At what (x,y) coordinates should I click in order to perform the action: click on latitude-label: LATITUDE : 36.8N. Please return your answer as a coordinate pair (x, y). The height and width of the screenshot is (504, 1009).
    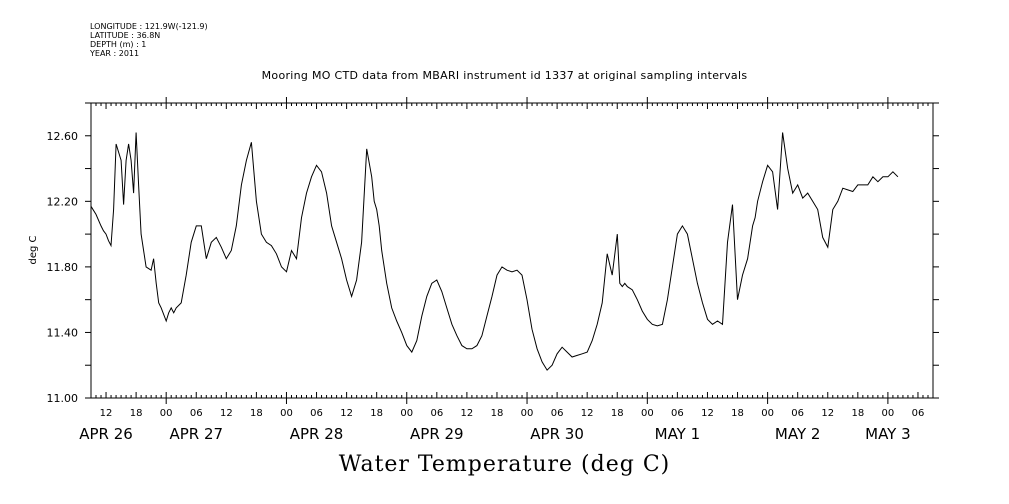
    Looking at the image, I should click on (125, 35).